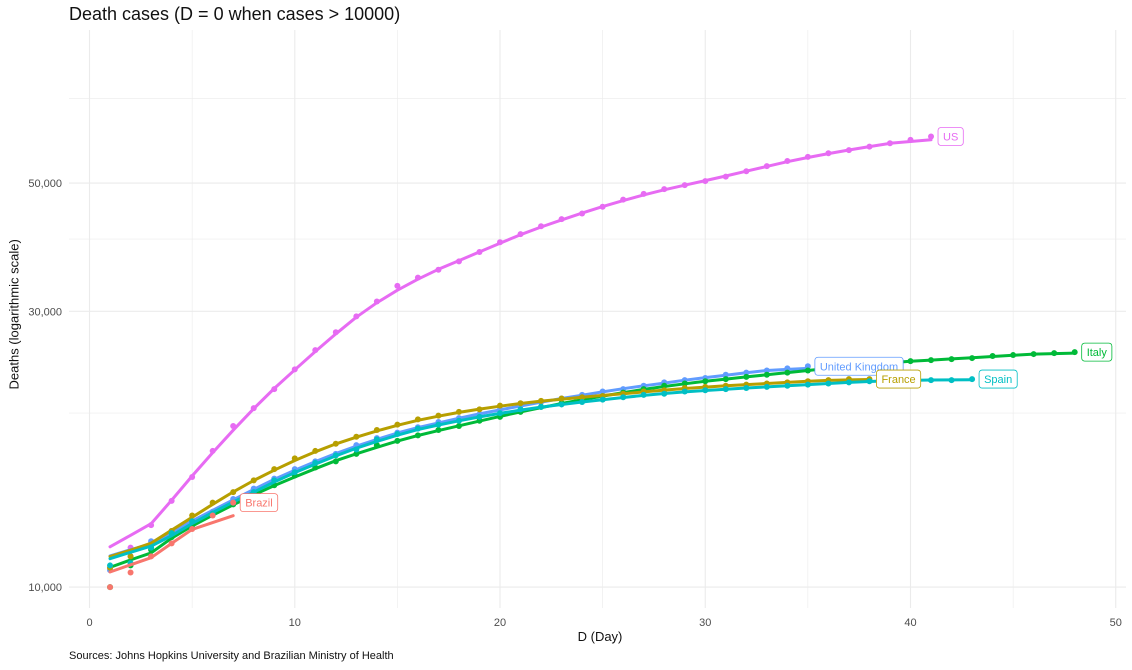 This screenshot has width=1132, height=670. What do you see at coordinates (910, 623) in the screenshot?
I see `x-tick-label: 40` at bounding box center [910, 623].